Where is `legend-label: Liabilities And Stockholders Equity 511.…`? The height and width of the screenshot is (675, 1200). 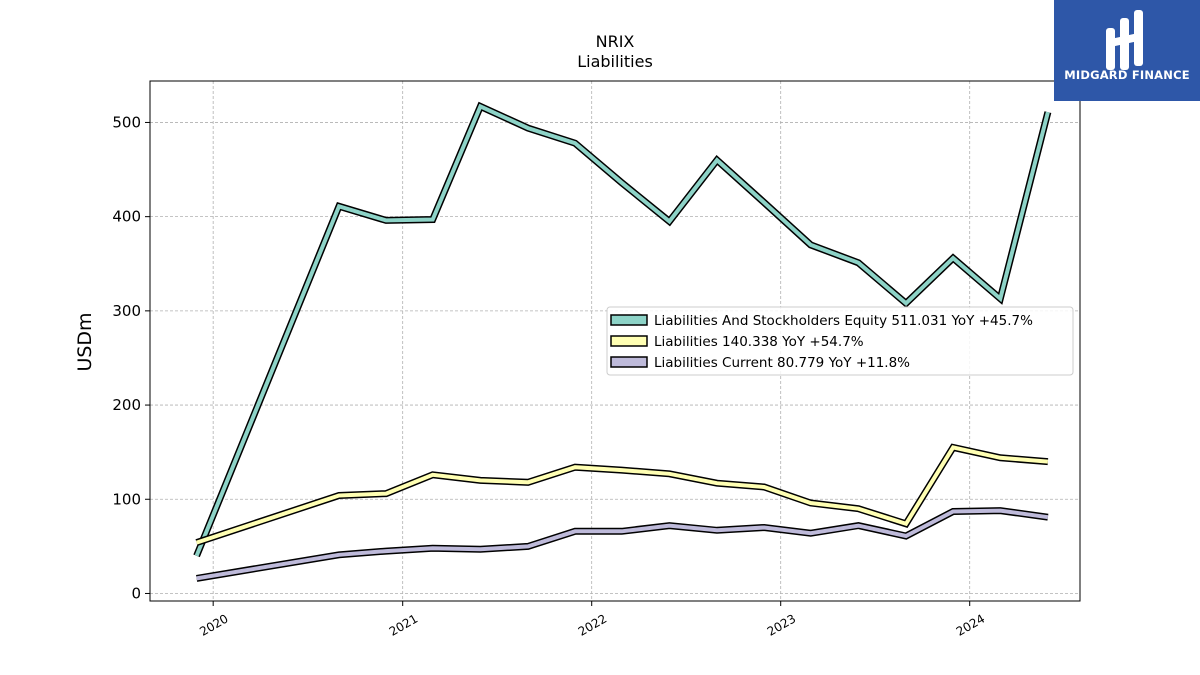 legend-label: Liabilities And Stockholders Equity 511.… is located at coordinates (843, 321).